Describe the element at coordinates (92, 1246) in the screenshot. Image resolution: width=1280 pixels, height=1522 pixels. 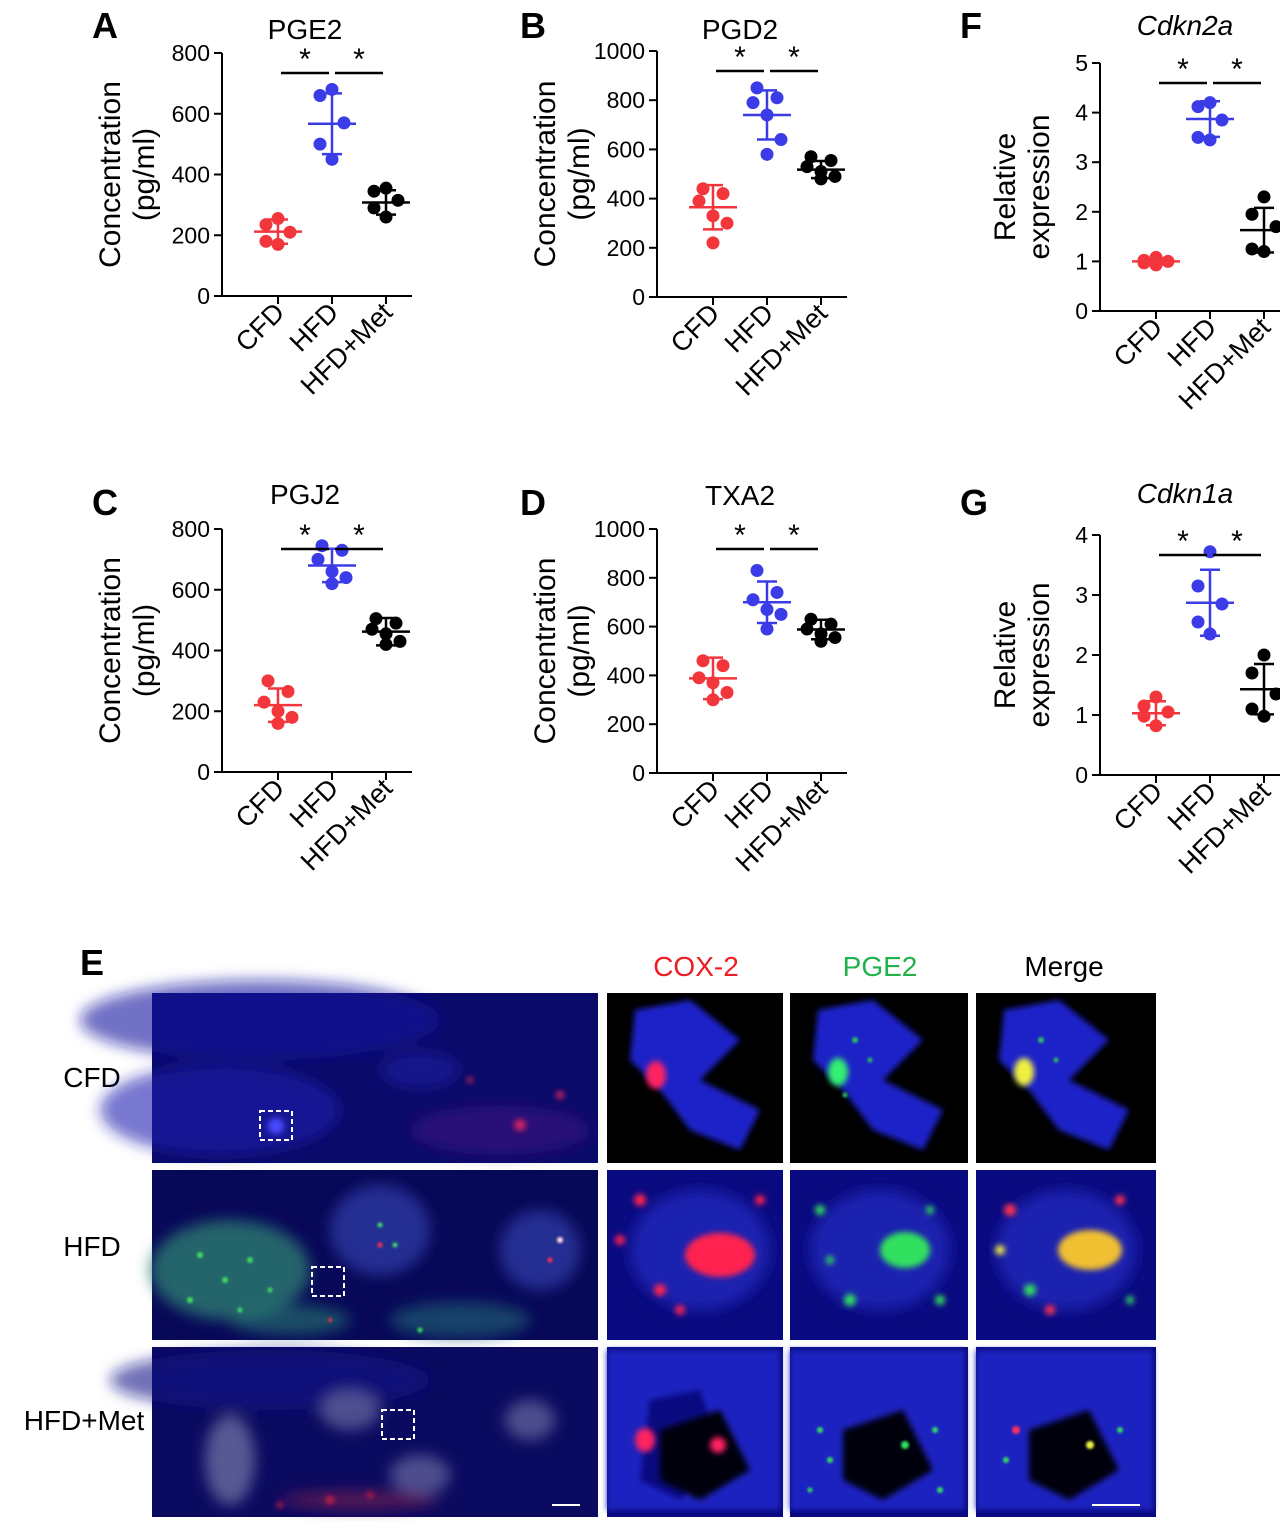
I see `row-label-hfd: HFD` at that location.